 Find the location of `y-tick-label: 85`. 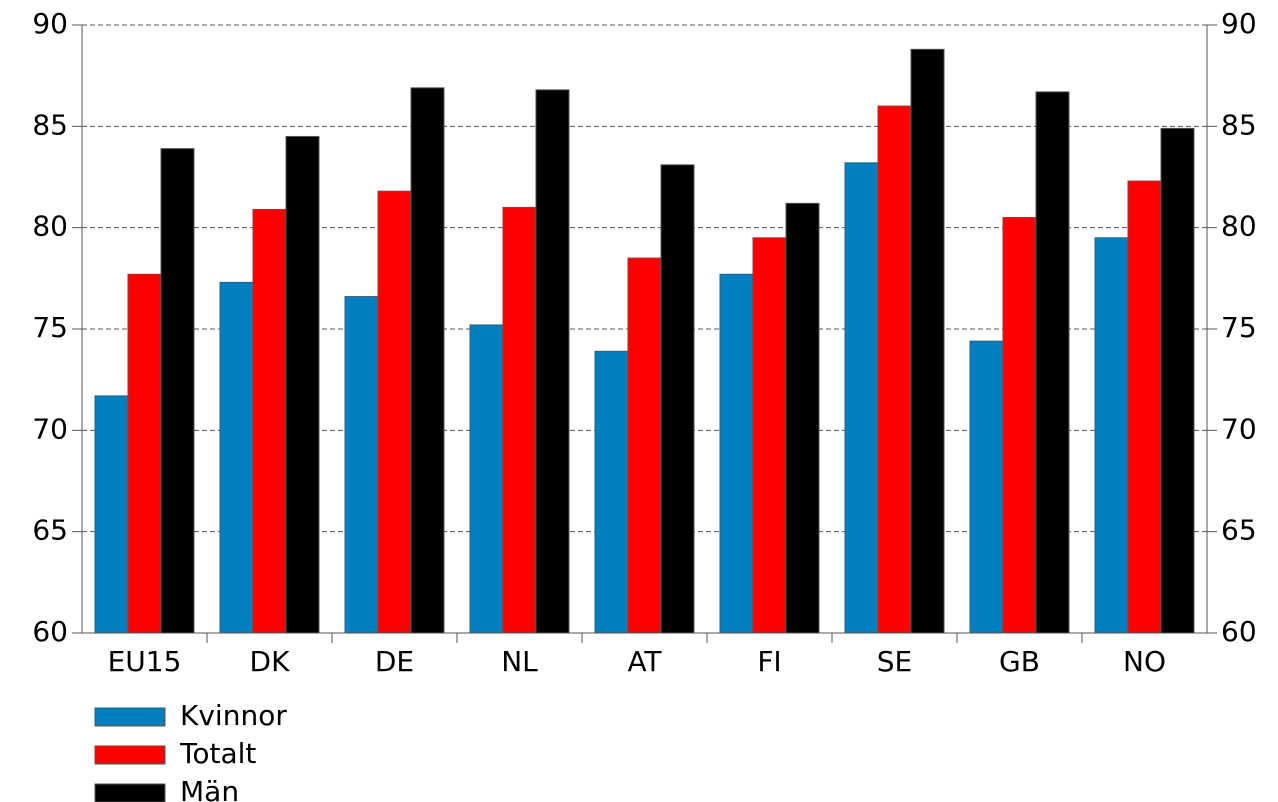

y-tick-label: 85 is located at coordinates (50, 124).